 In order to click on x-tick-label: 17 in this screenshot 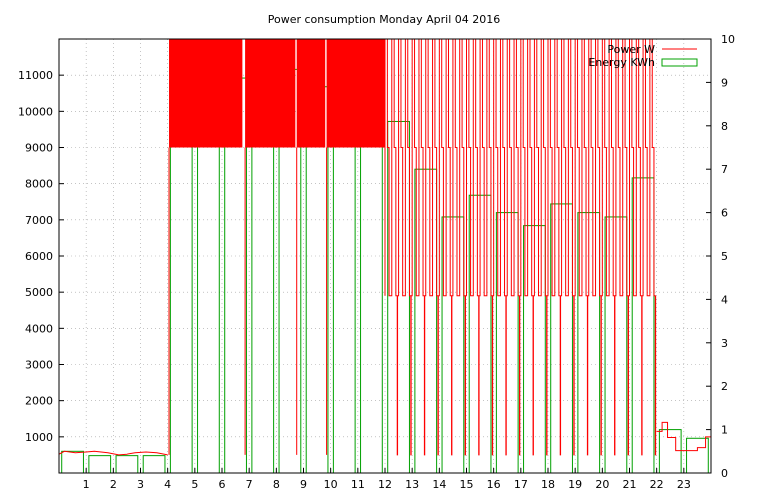, I will do `click(521, 484)`.